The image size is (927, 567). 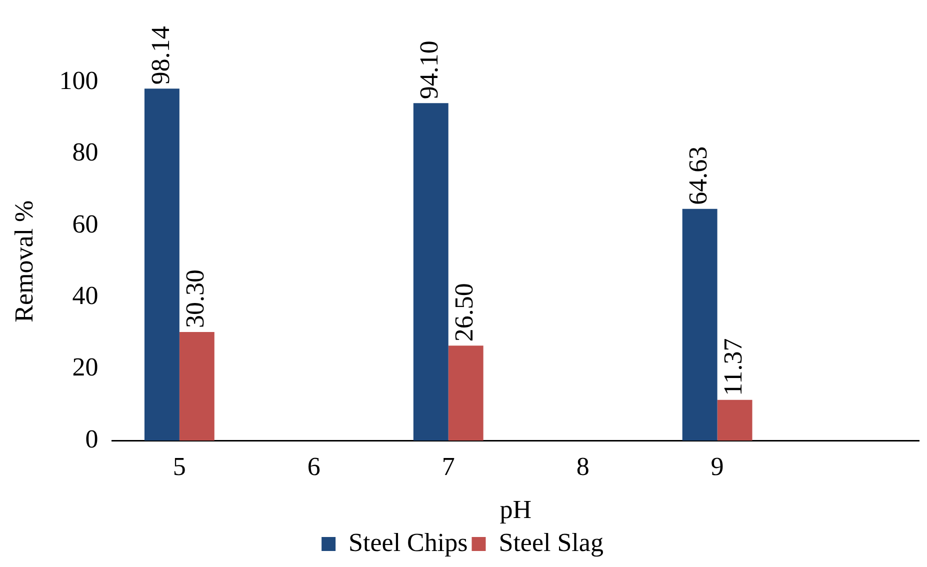 What do you see at coordinates (160, 55) in the screenshot?
I see `text: 98.14` at bounding box center [160, 55].